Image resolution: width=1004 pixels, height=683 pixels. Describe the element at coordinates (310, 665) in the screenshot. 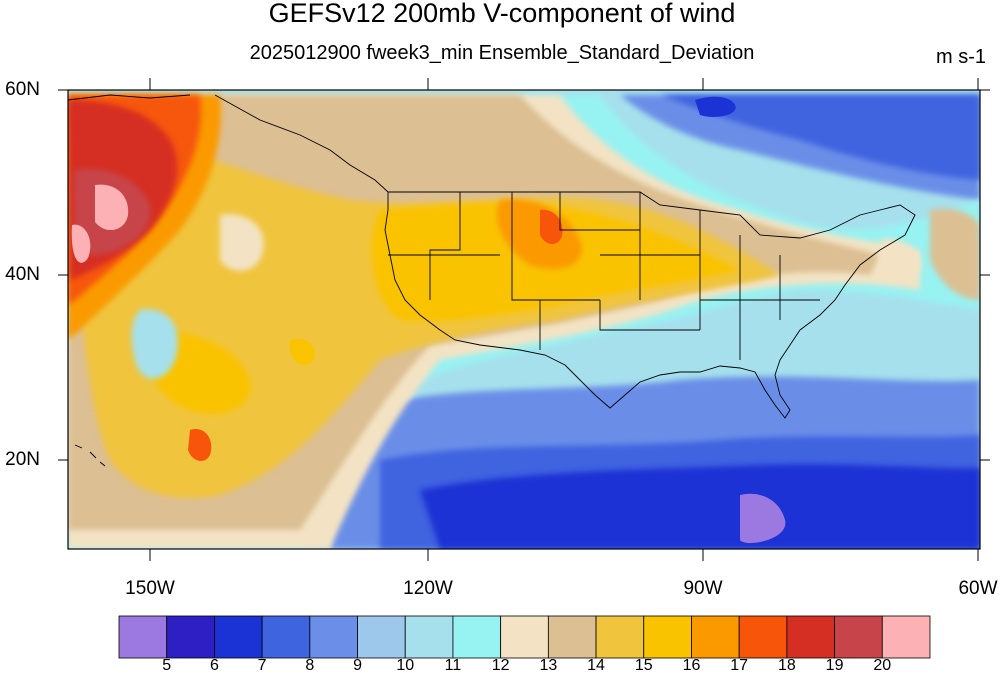

I see `colorbar-label: 8` at that location.